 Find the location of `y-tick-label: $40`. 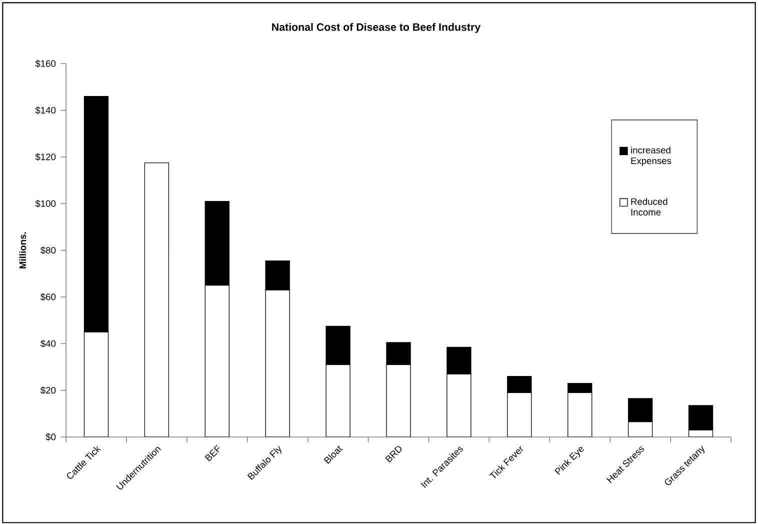

y-tick-label: $40 is located at coordinates (48, 344).